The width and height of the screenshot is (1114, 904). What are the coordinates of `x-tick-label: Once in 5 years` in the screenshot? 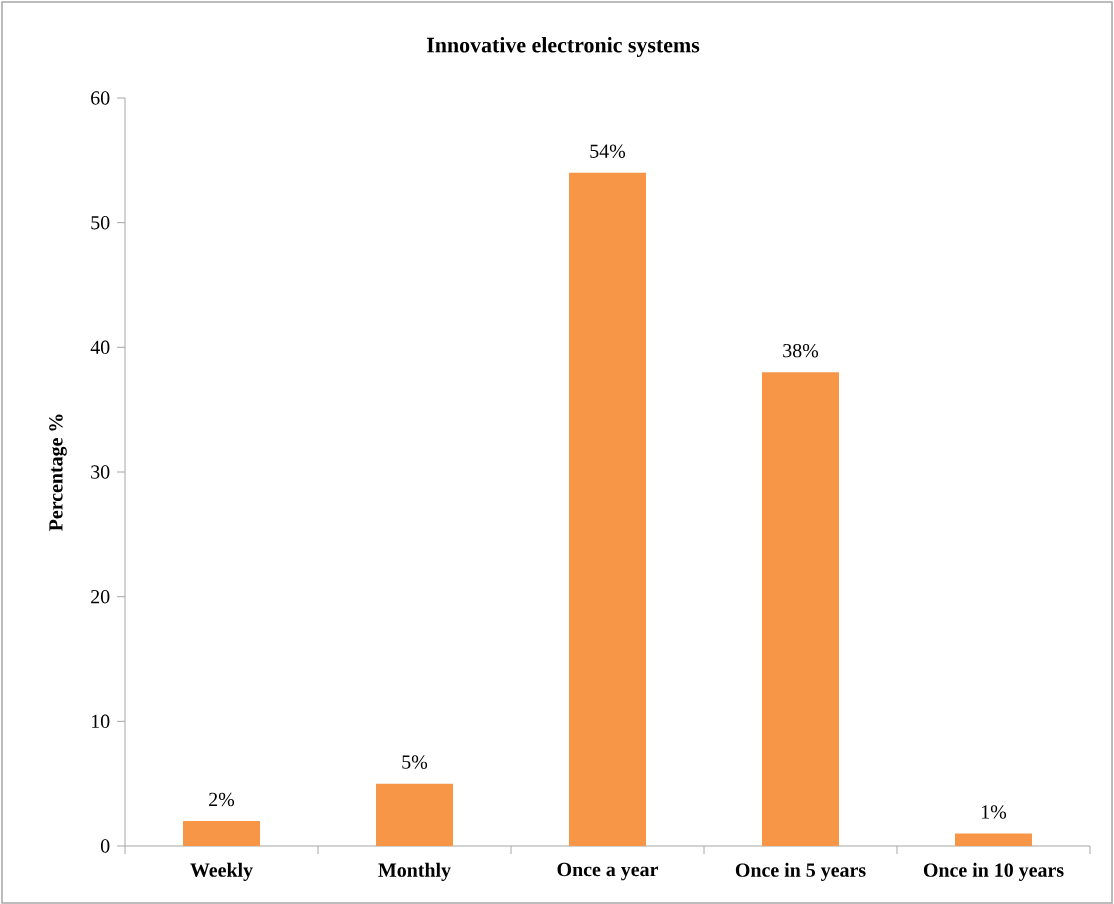 It's located at (800, 871).